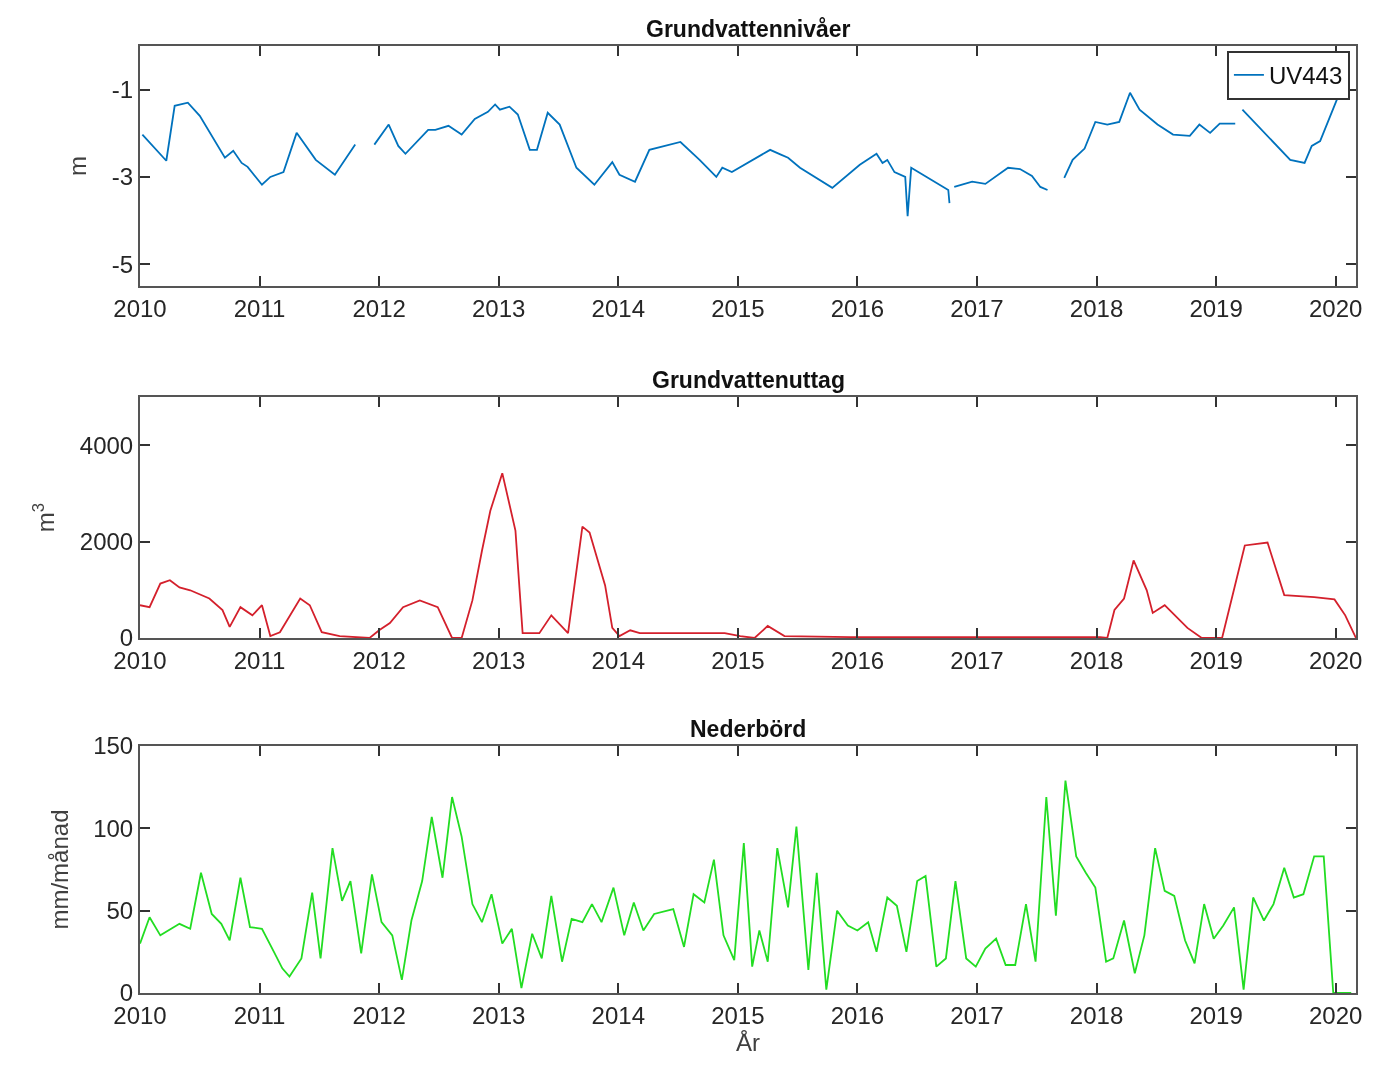 Image resolution: width=1388 pixels, height=1072 pixels. Describe the element at coordinates (748, 1042) in the screenshot. I see `x-axis-title: År` at that location.